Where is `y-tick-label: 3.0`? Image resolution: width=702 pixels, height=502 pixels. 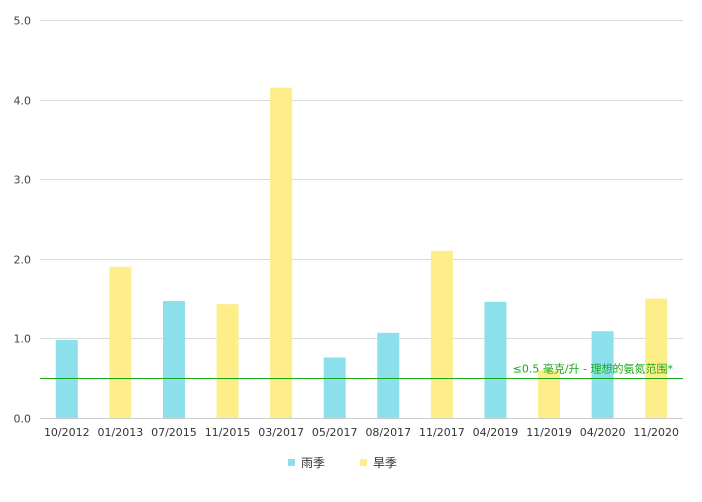
y-tick-label: 3.0 is located at coordinates (23, 180).